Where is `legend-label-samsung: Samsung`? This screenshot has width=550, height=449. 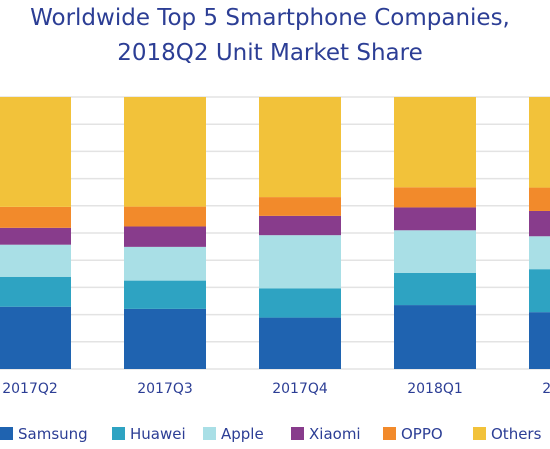
legend-label-samsung: Samsung is located at coordinates (53, 434).